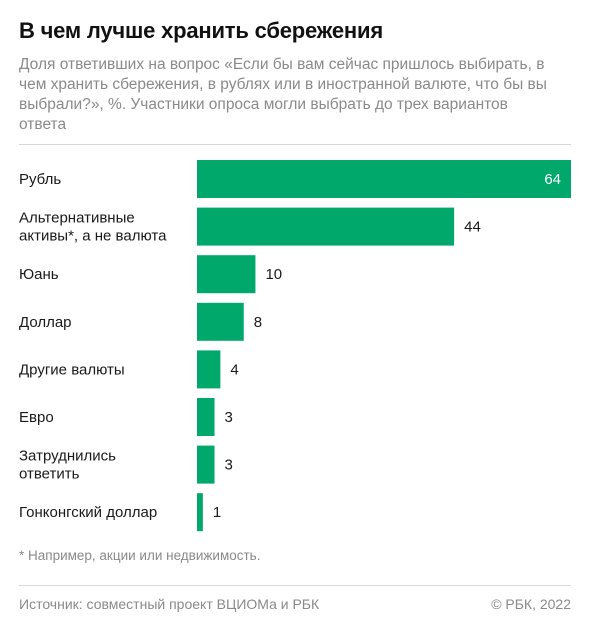 This screenshot has height=632, width=590. Describe the element at coordinates (140, 555) in the screenshot. I see `footnote: * Например, акции или недвижимость.` at that location.